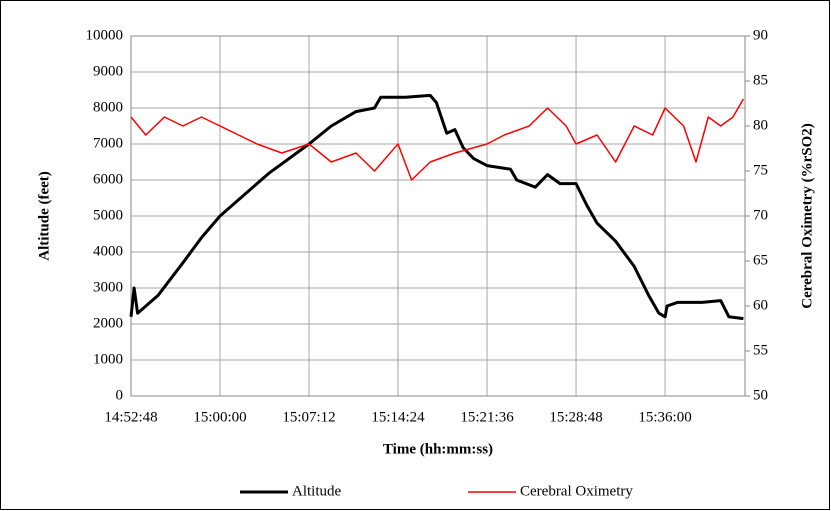 This screenshot has height=511, width=831. What do you see at coordinates (108, 179) in the screenshot?
I see `y-tick-label: 6000` at bounding box center [108, 179].